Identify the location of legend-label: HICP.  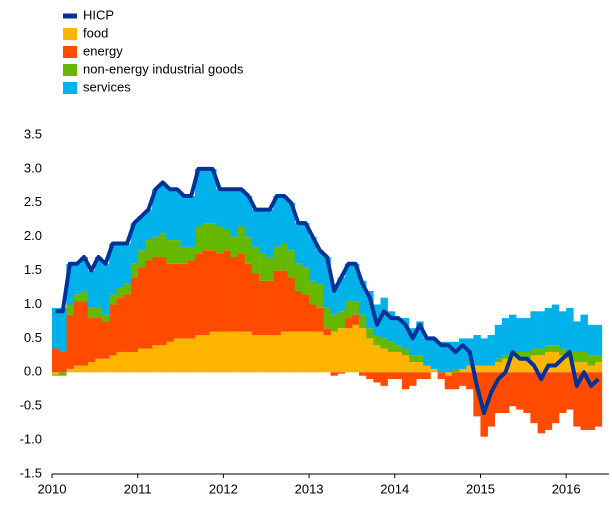
(98, 14).